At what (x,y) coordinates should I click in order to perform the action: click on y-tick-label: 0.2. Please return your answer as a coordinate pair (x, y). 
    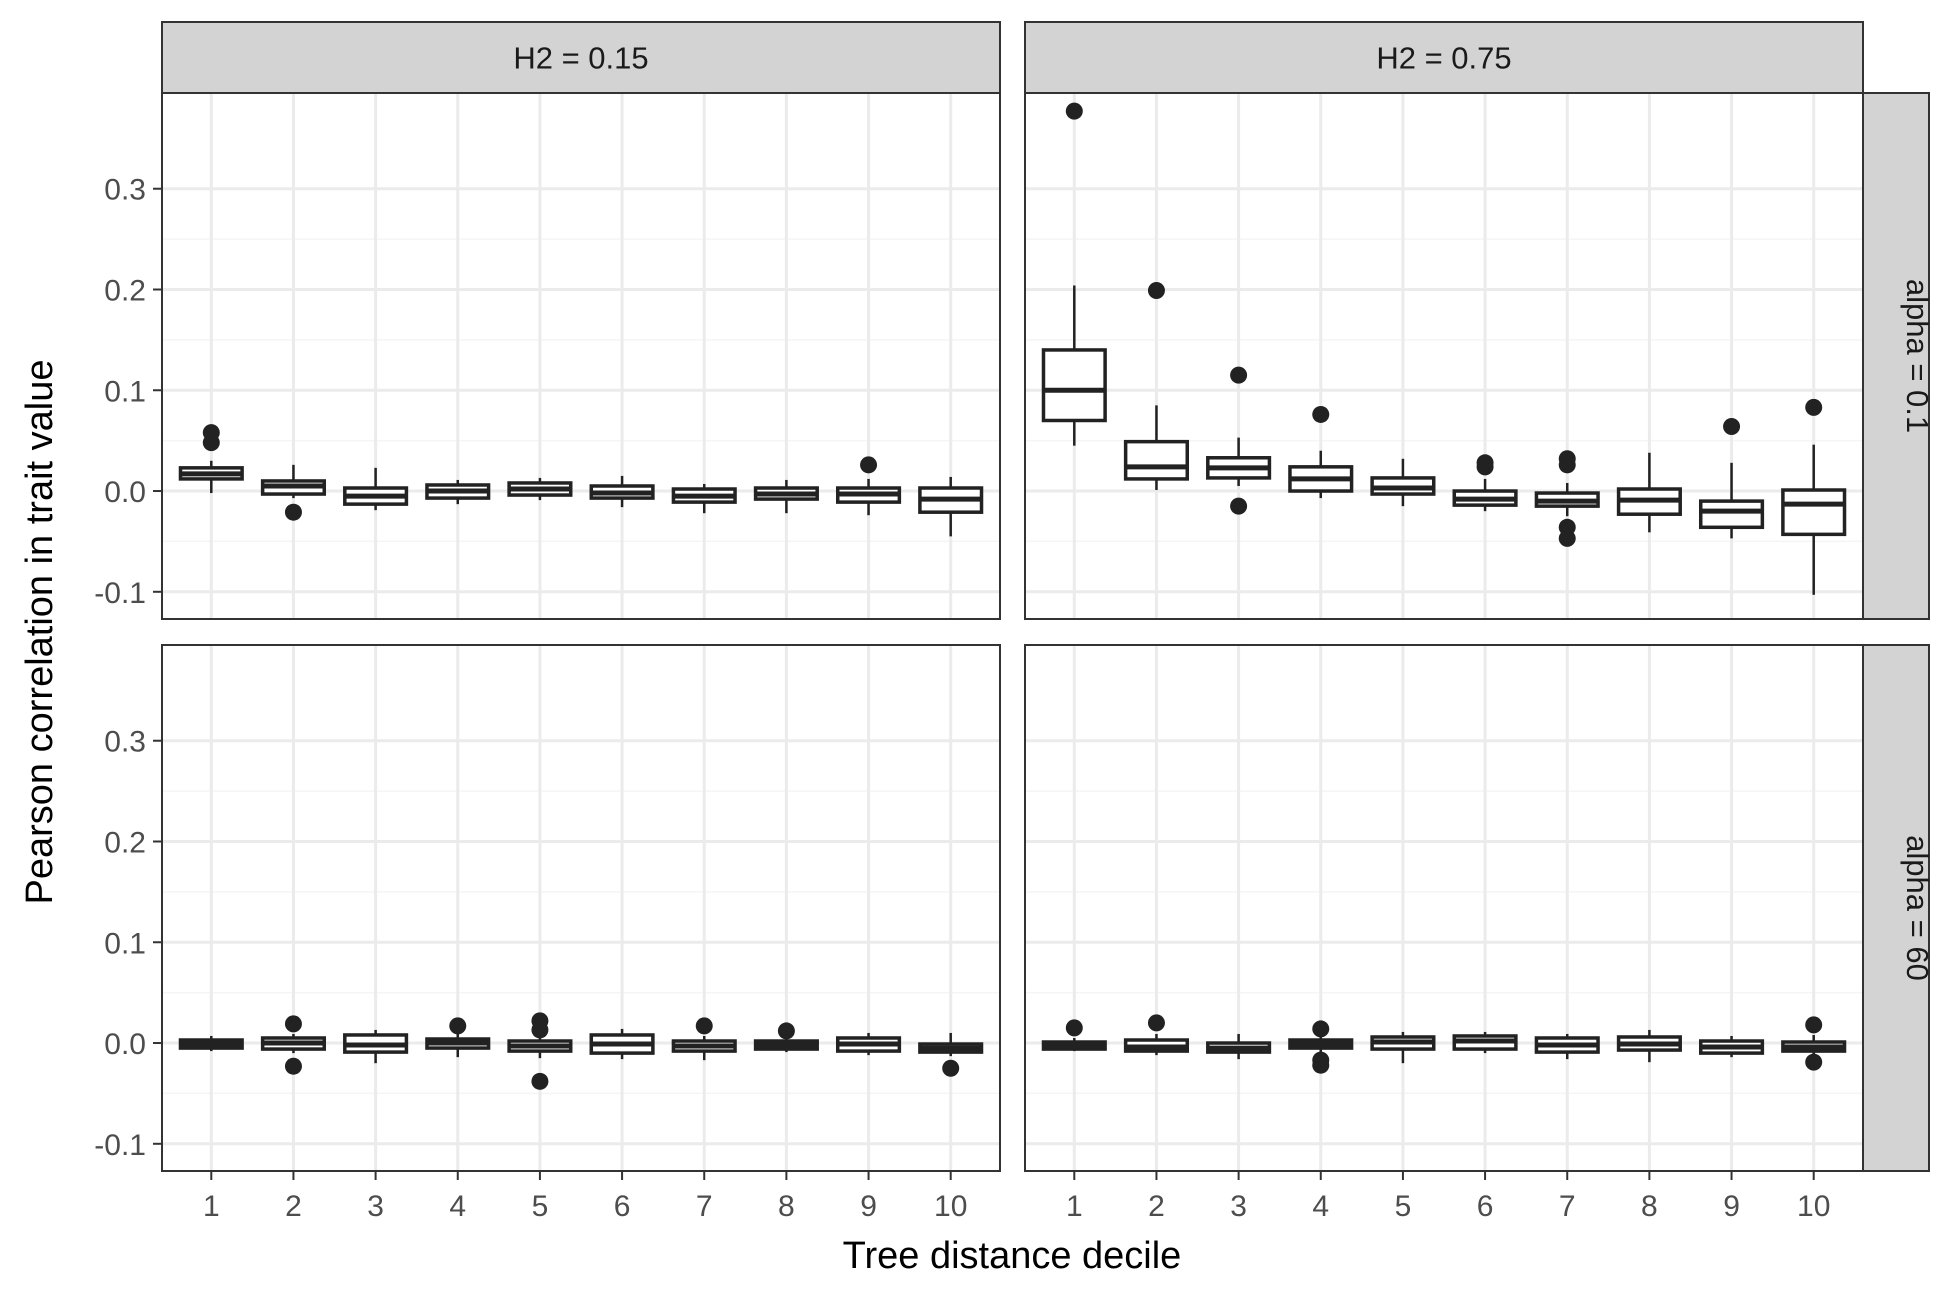
    Looking at the image, I should click on (125, 290).